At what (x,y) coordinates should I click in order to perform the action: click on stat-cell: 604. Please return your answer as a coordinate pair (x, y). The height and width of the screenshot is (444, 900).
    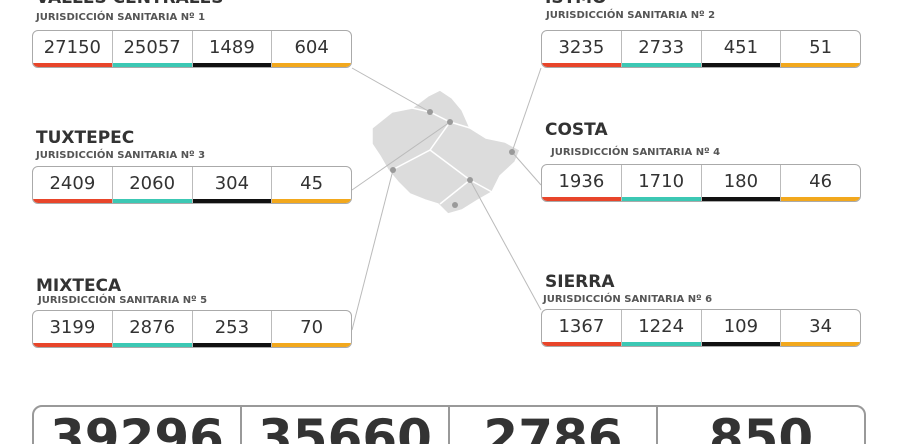
    Looking at the image, I should click on (311, 49).